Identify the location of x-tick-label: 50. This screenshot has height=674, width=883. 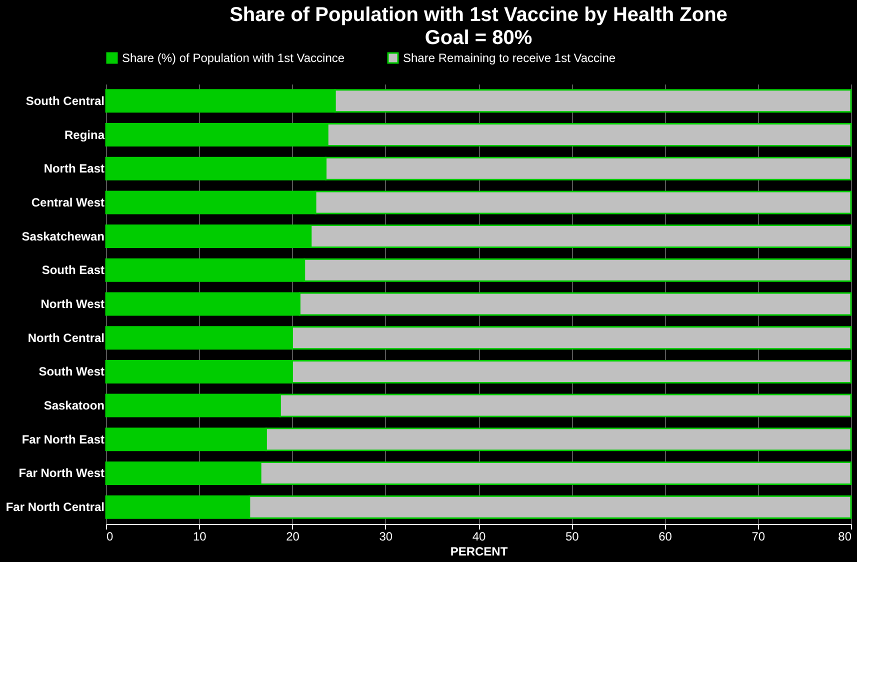
(572, 537).